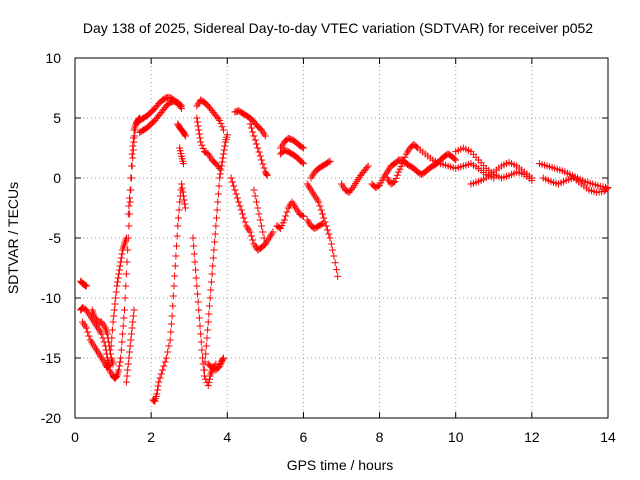 The height and width of the screenshot is (480, 640). I want to click on series-arc20, so click(250, 123).